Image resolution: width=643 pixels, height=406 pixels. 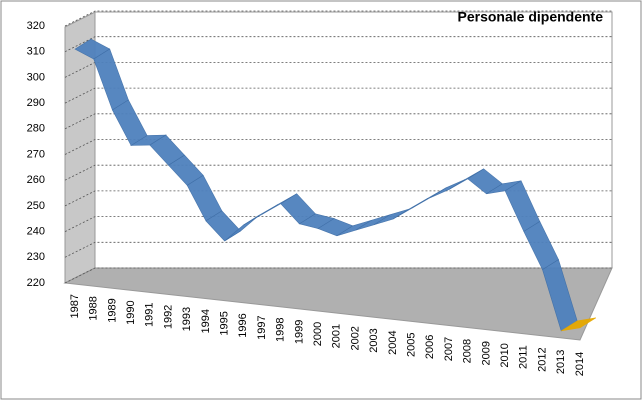 I want to click on line-segment, so click(x=579, y=324).